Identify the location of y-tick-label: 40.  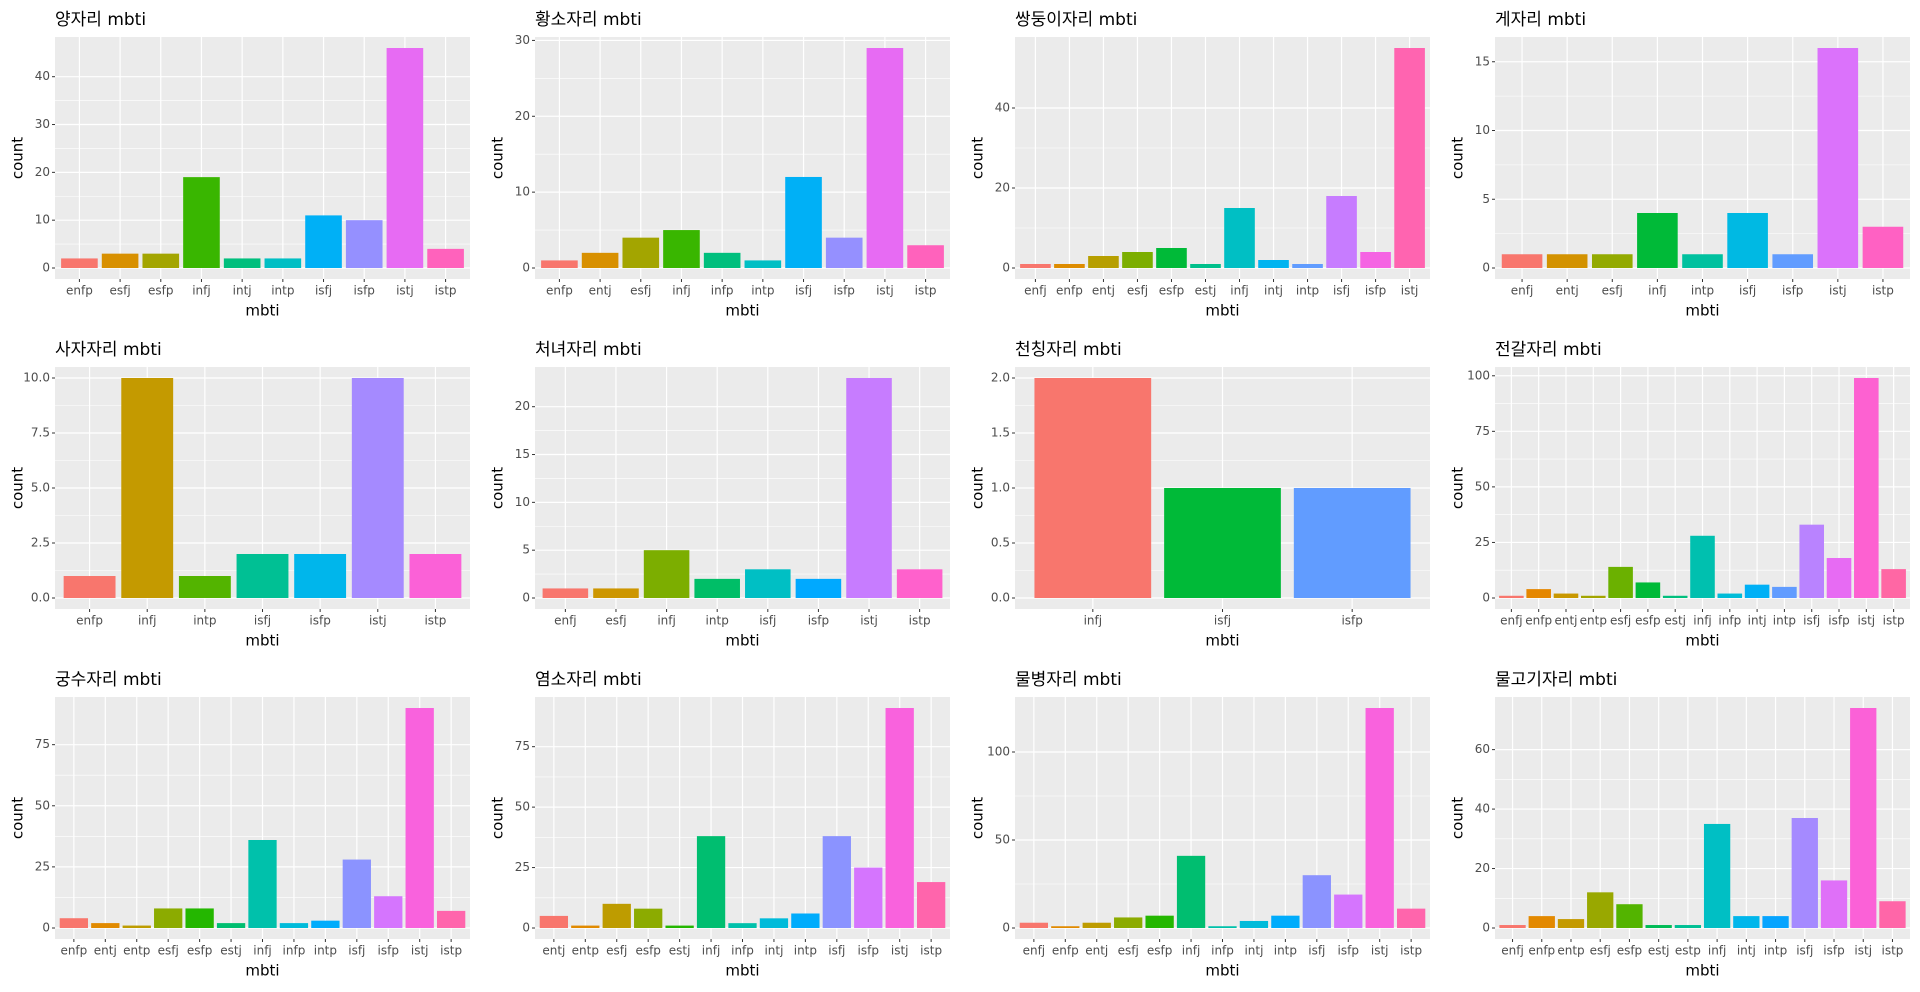
(1482, 809).